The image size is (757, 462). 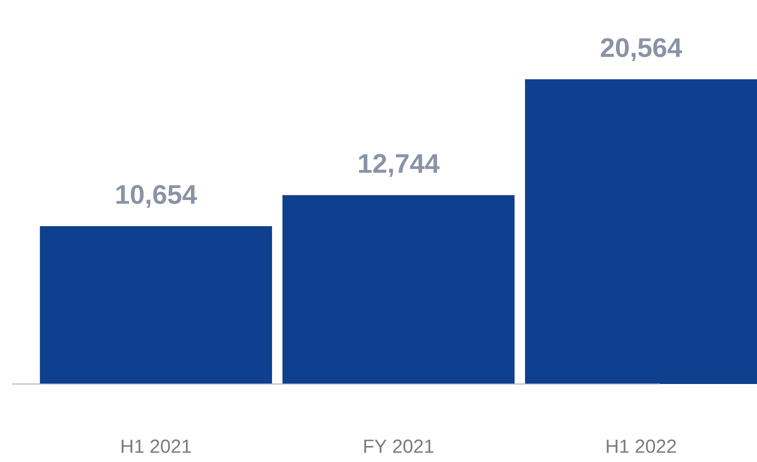 I want to click on data-label: 10,654, so click(x=156, y=196).